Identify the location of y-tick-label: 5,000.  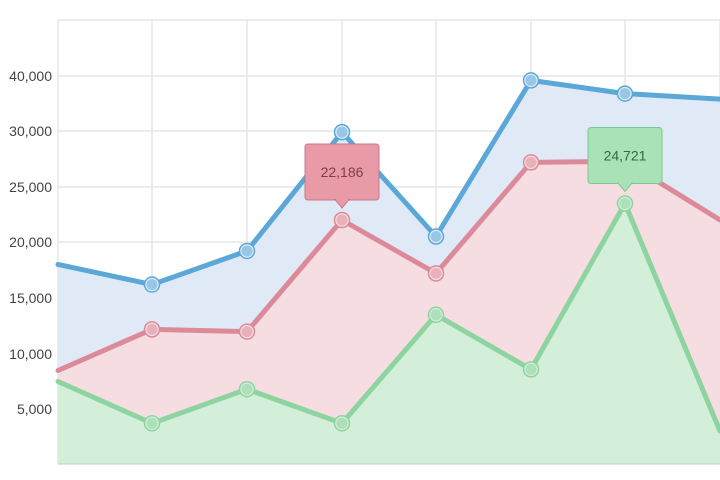
(34, 409).